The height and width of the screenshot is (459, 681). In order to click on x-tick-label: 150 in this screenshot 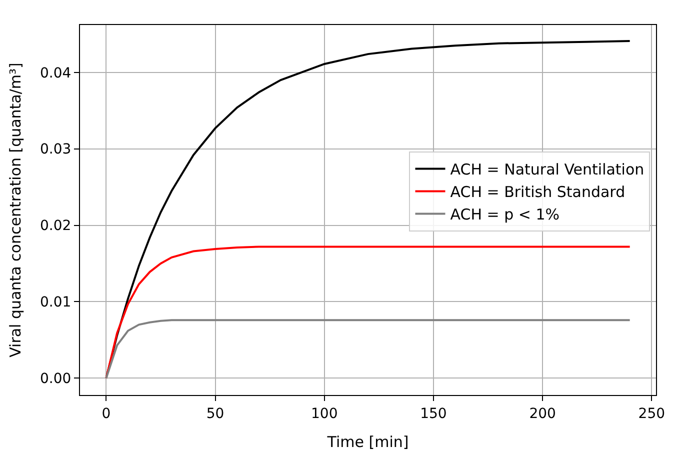, I will do `click(433, 414)`.